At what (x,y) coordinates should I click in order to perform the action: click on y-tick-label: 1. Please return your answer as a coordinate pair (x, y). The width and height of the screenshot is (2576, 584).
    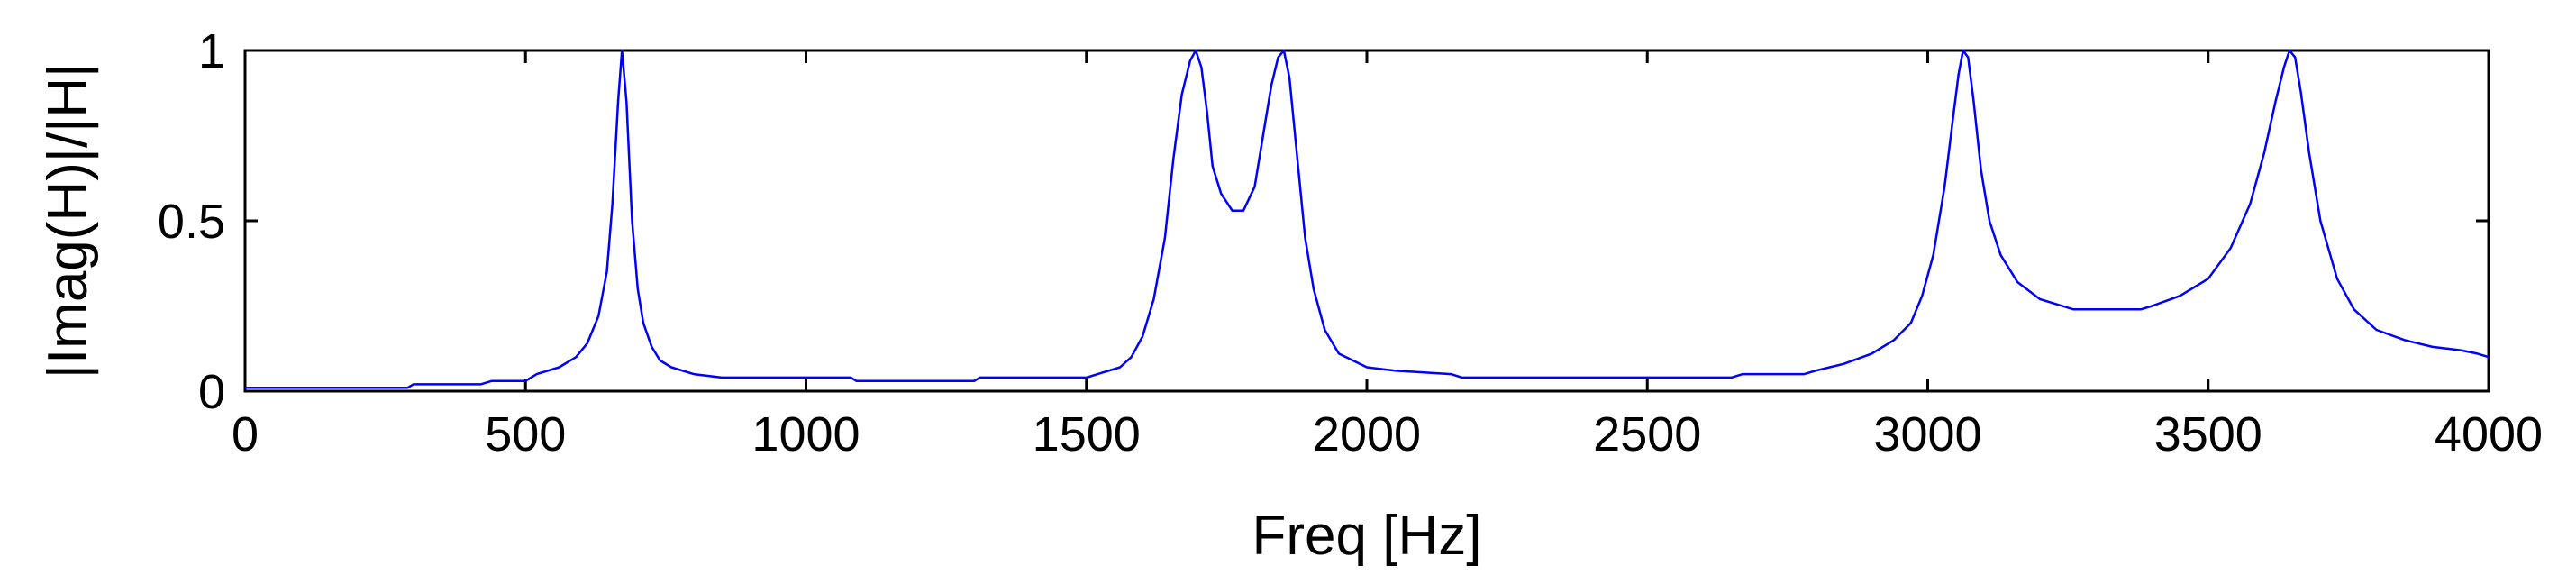
    Looking at the image, I should click on (211, 51).